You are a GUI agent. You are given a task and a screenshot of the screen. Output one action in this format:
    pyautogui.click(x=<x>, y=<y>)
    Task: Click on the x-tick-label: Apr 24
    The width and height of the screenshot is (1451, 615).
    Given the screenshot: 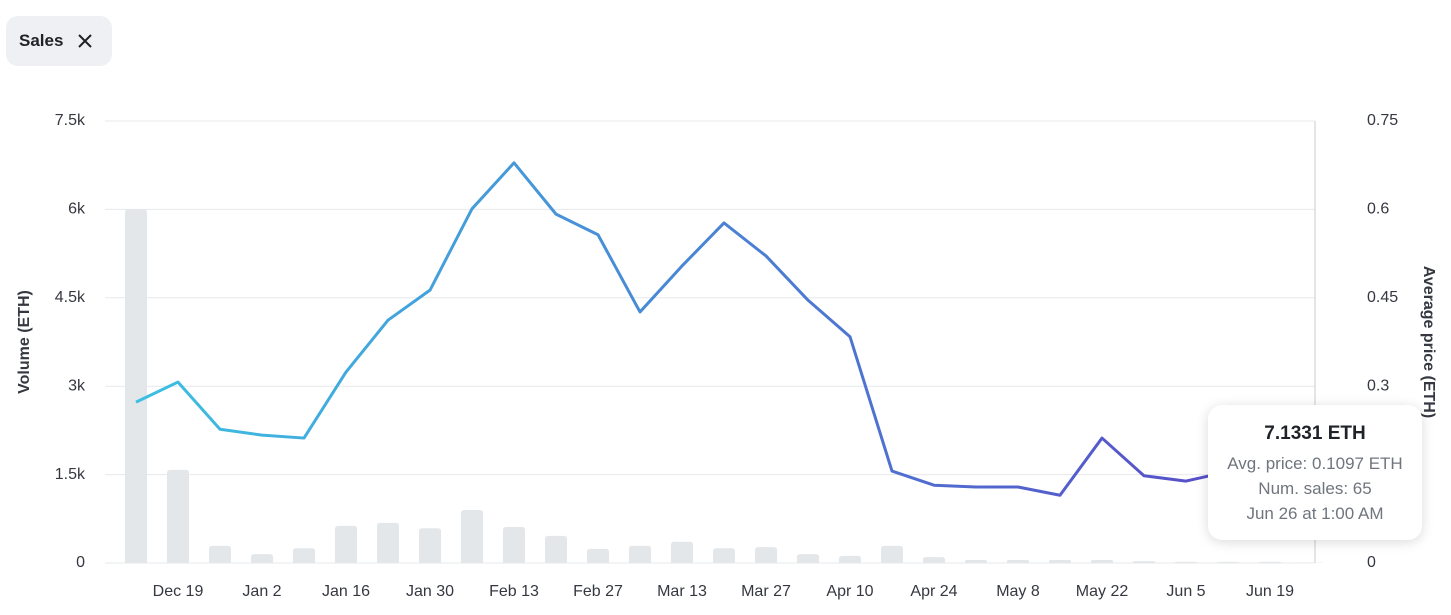 What is the action you would take?
    pyautogui.click(x=933, y=591)
    